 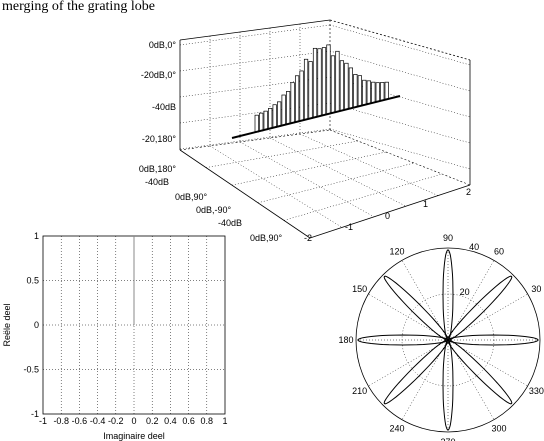 I want to click on x-tick-label: 0.6, so click(x=188, y=421).